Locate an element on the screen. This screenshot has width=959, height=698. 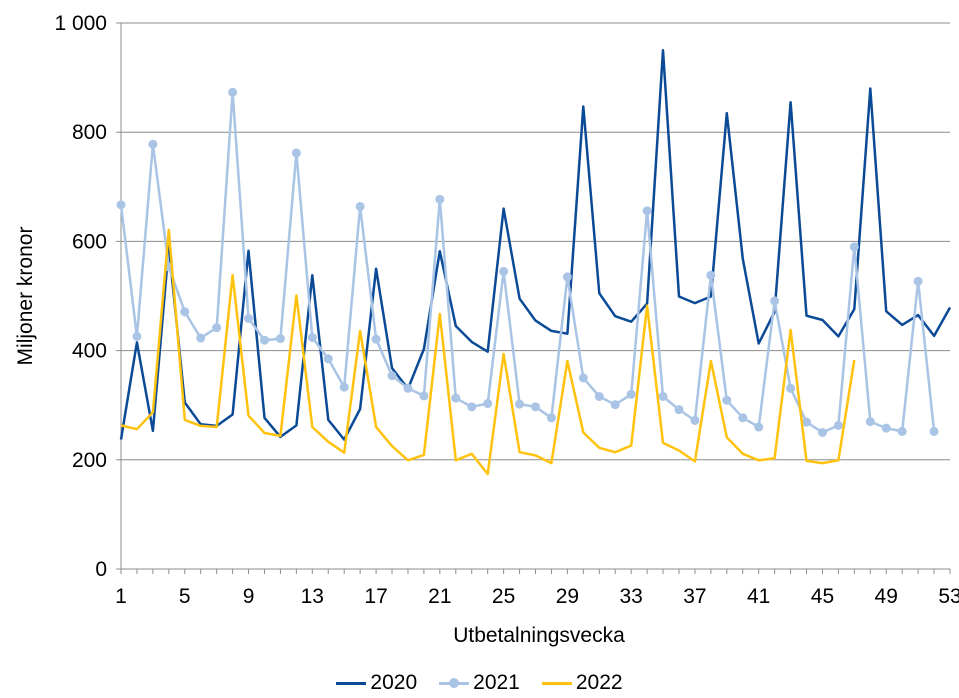
x-tick-label: 53 is located at coordinates (948, 596).